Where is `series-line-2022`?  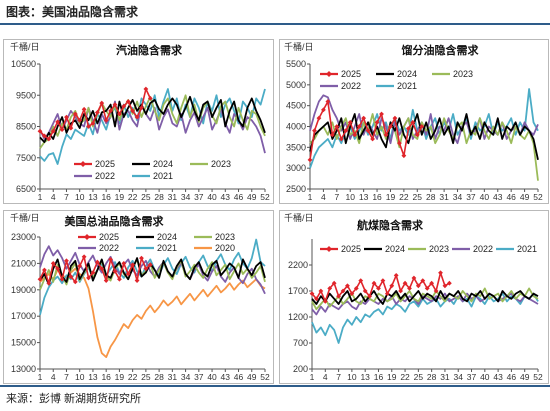 series-line-2022 is located at coordinates (152, 270).